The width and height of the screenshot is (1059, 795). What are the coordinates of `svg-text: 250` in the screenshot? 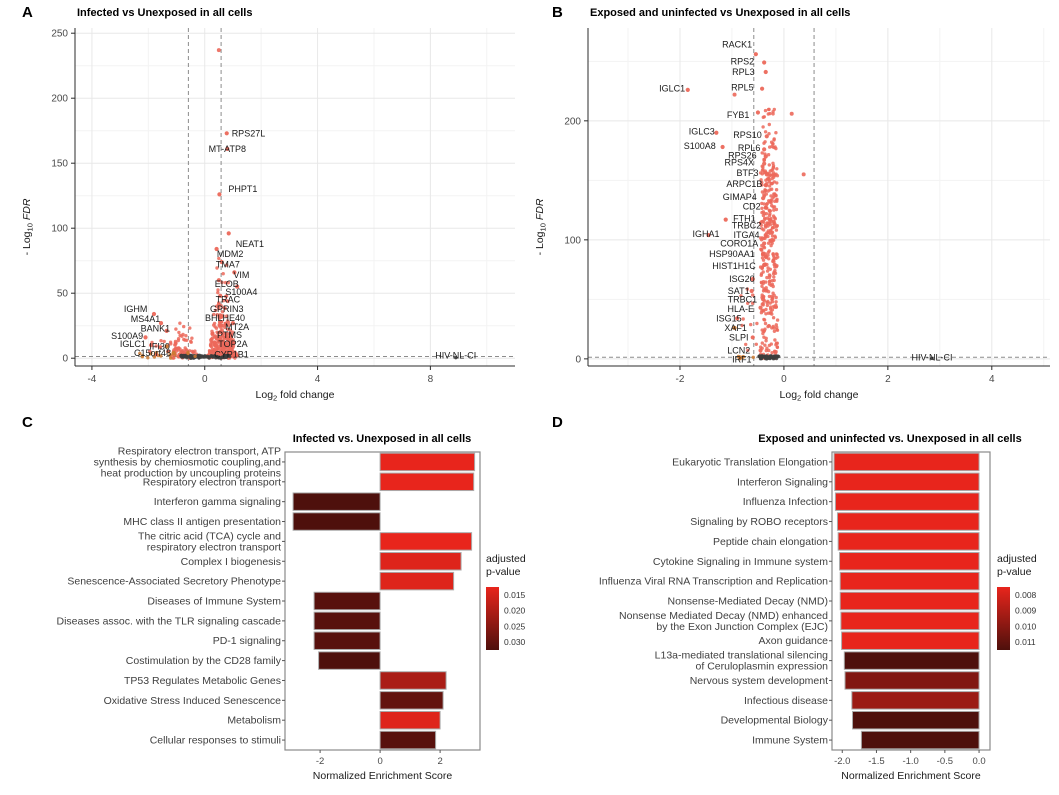 It's located at (59, 34).